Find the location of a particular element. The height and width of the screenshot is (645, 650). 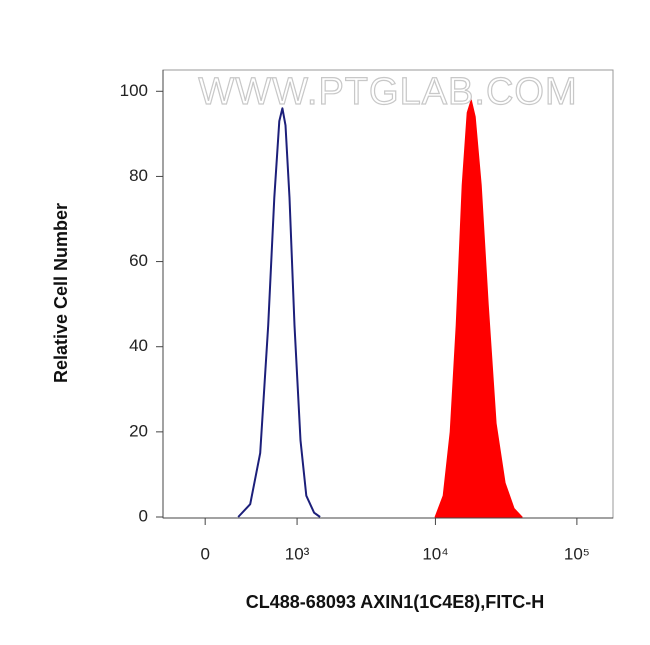

y-tick-label: 100 is located at coordinates (134, 90).